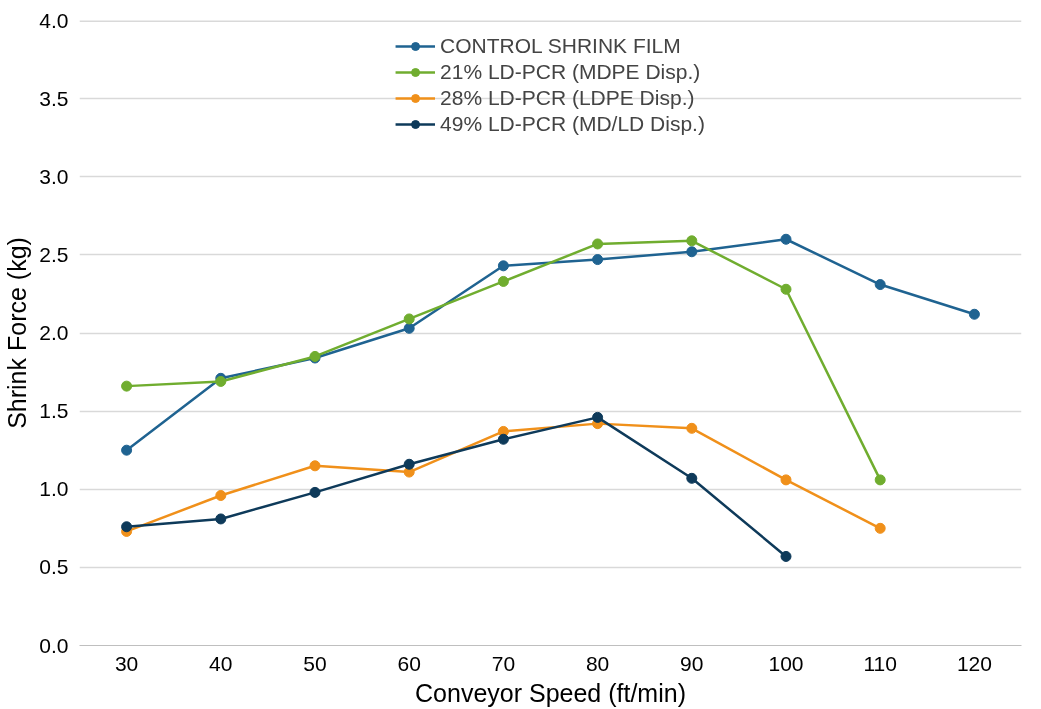 The height and width of the screenshot is (709, 1041). What do you see at coordinates (54, 98) in the screenshot?
I see `y-tick-label: 3.5` at bounding box center [54, 98].